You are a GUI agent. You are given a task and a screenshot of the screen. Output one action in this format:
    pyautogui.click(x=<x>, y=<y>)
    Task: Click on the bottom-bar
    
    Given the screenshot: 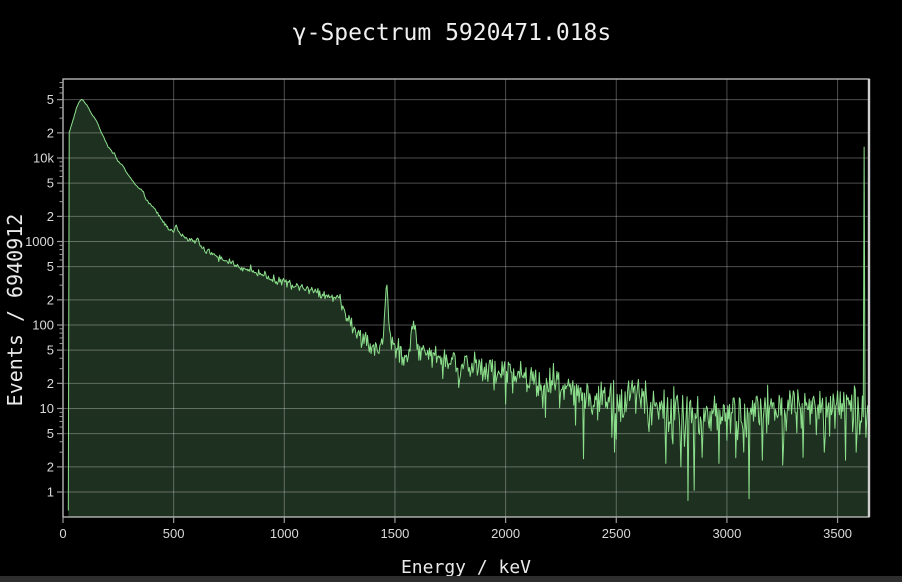 What is the action you would take?
    pyautogui.click(x=451, y=579)
    